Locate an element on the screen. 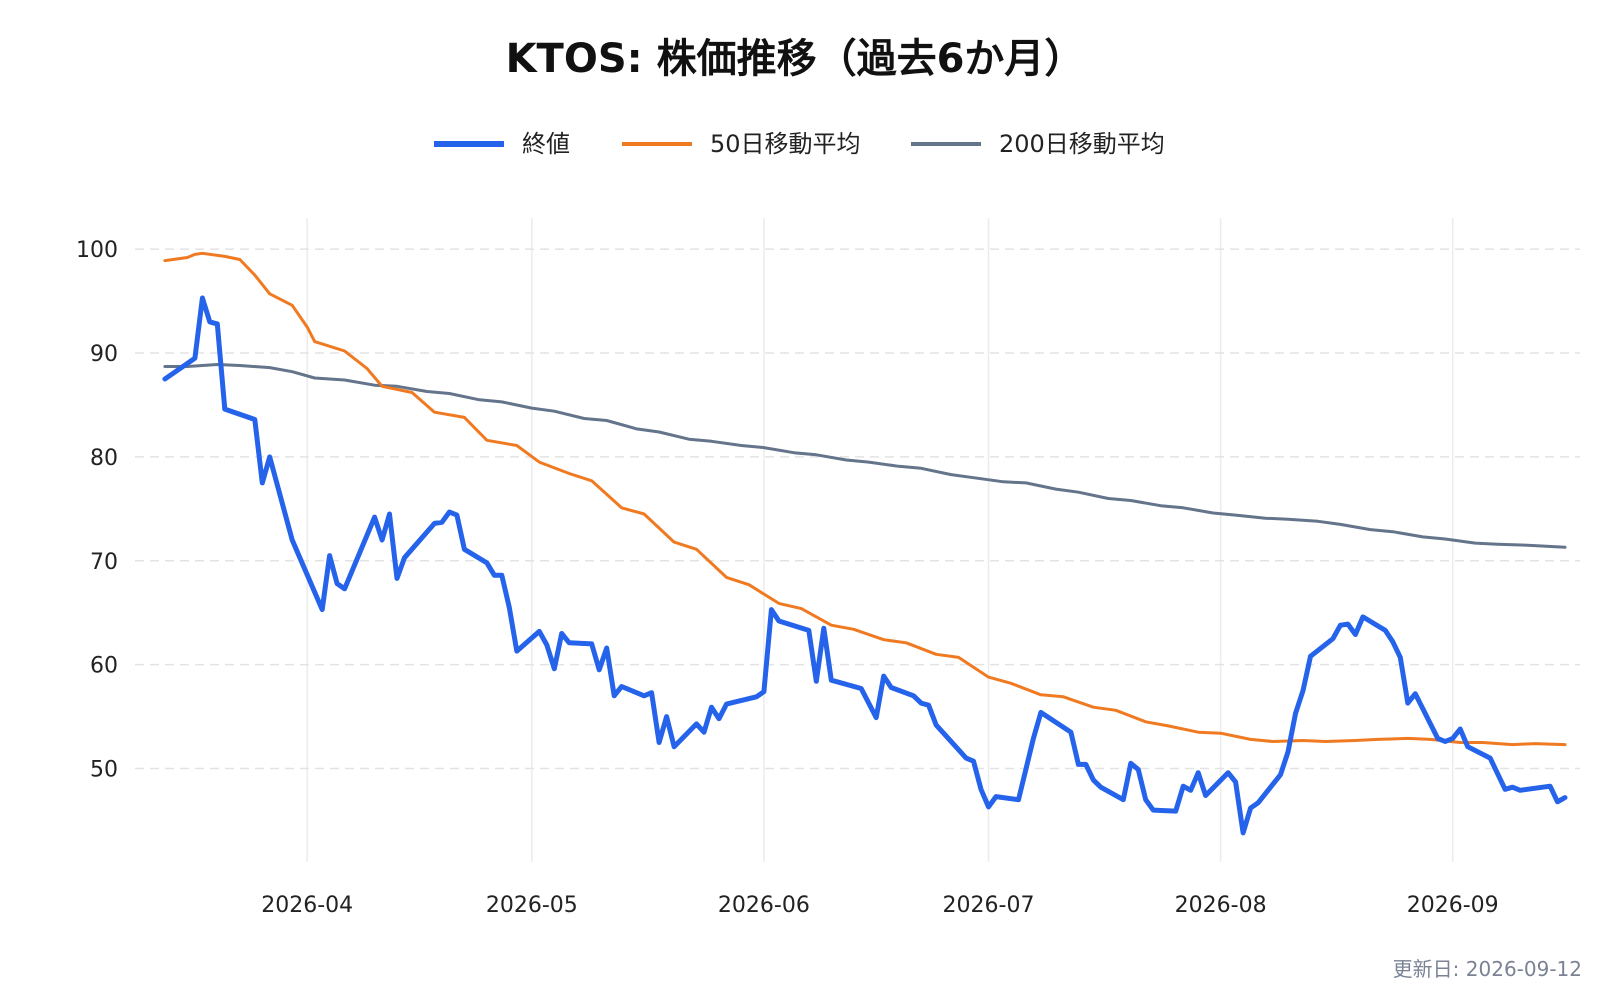 The width and height of the screenshot is (1600, 1000). updated-date: 更新日: 2026-09-12 is located at coordinates (1487, 969).